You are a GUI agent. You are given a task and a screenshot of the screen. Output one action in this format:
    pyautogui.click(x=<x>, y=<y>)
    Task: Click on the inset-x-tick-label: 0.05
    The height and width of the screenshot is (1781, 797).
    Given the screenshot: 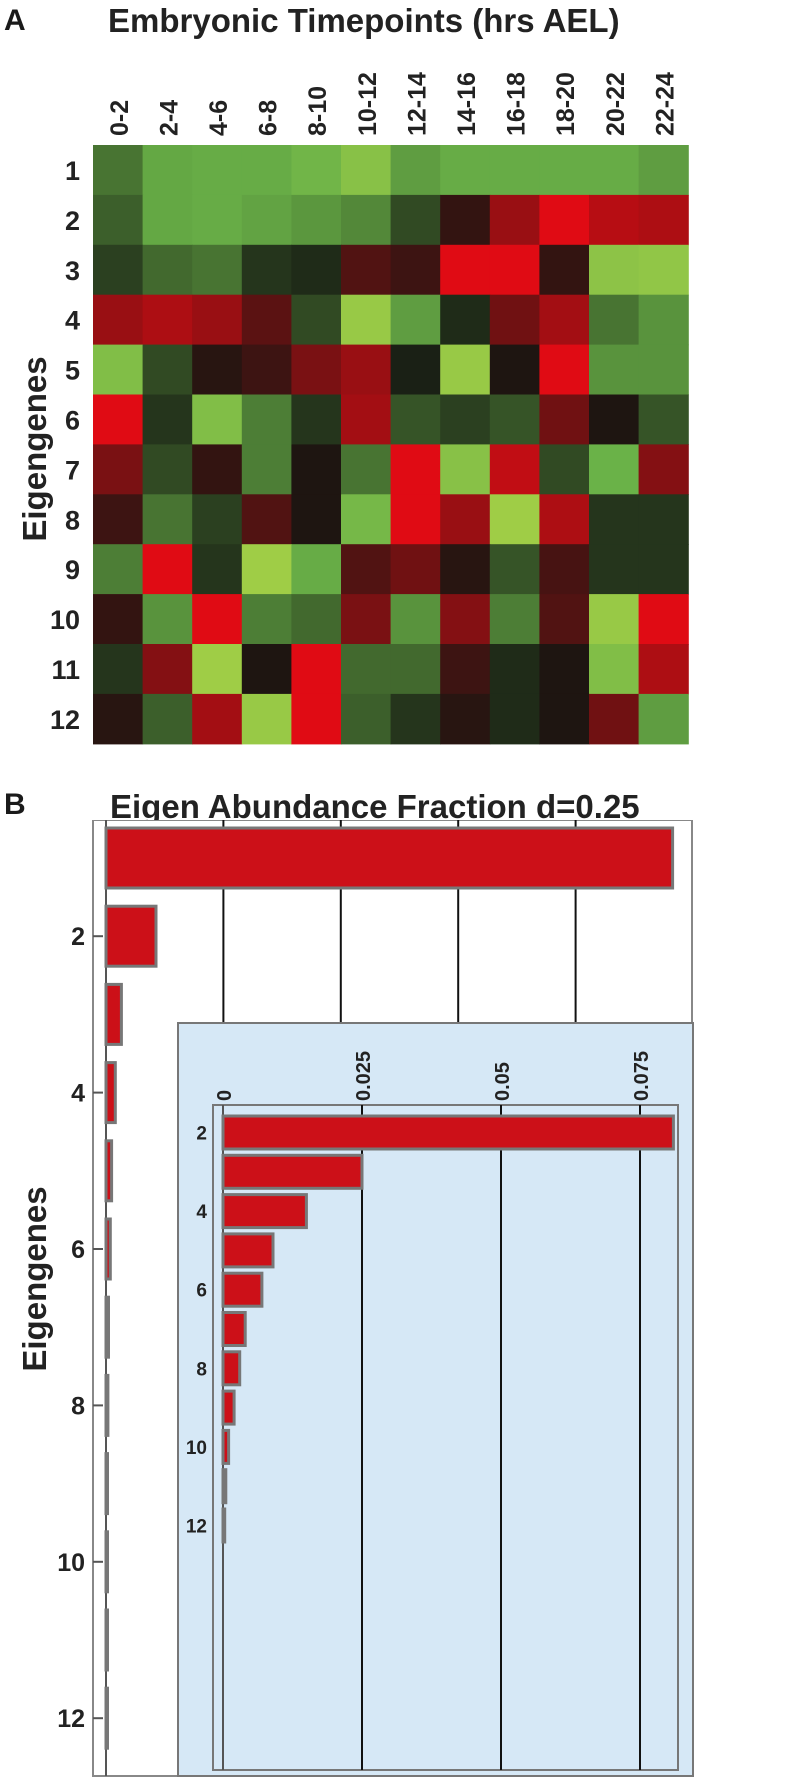 What is the action you would take?
    pyautogui.click(x=503, y=1081)
    